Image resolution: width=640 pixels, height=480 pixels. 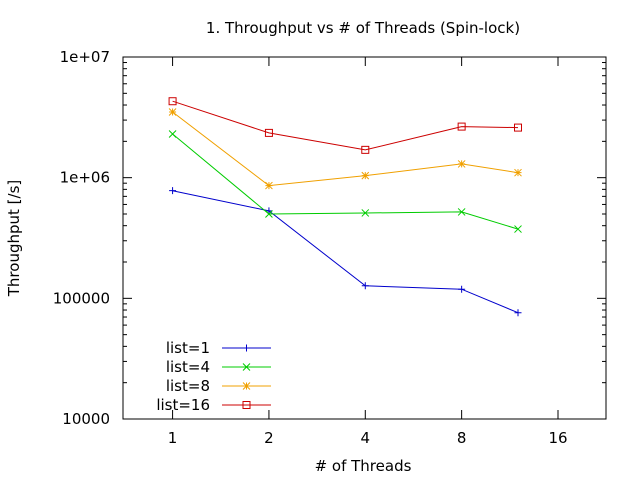 What do you see at coordinates (218, 386) in the screenshot?
I see `legend-item: list=8` at bounding box center [218, 386].